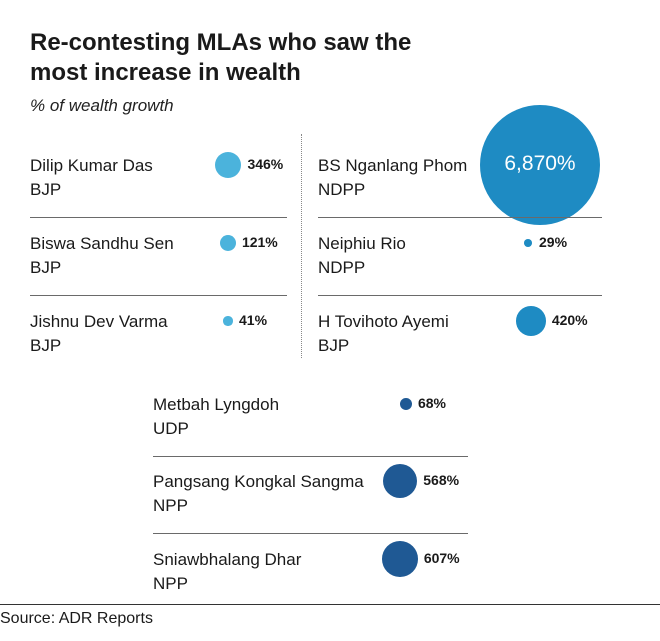  I want to click on mla-name: Metbah Lyngdoh, so click(216, 404).